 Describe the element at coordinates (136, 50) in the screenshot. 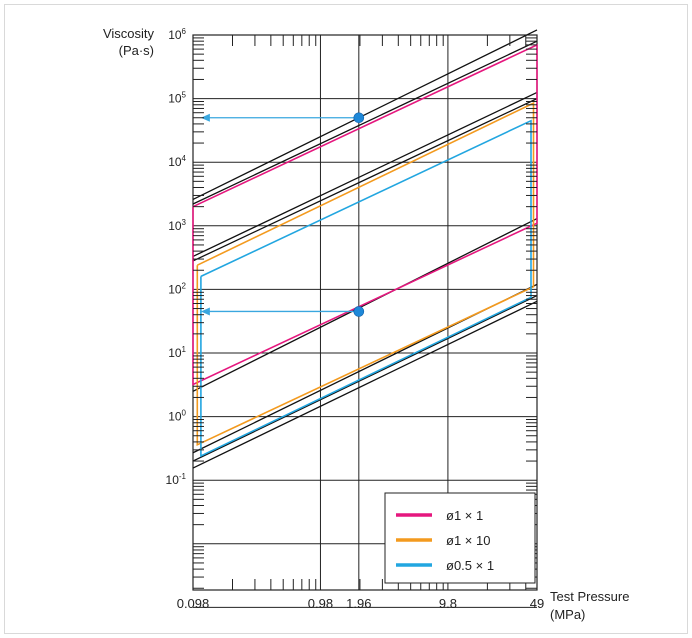

I see `y-axis-unit: (Pa·s)` at that location.